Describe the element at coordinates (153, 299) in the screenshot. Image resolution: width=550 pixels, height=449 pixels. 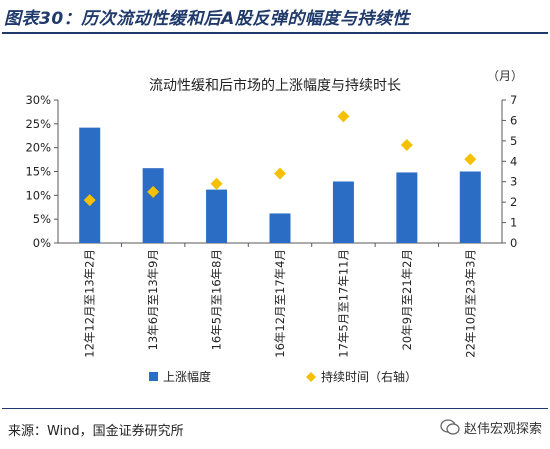
I see `x-tick-label: 13年6月至13年9月` at that location.